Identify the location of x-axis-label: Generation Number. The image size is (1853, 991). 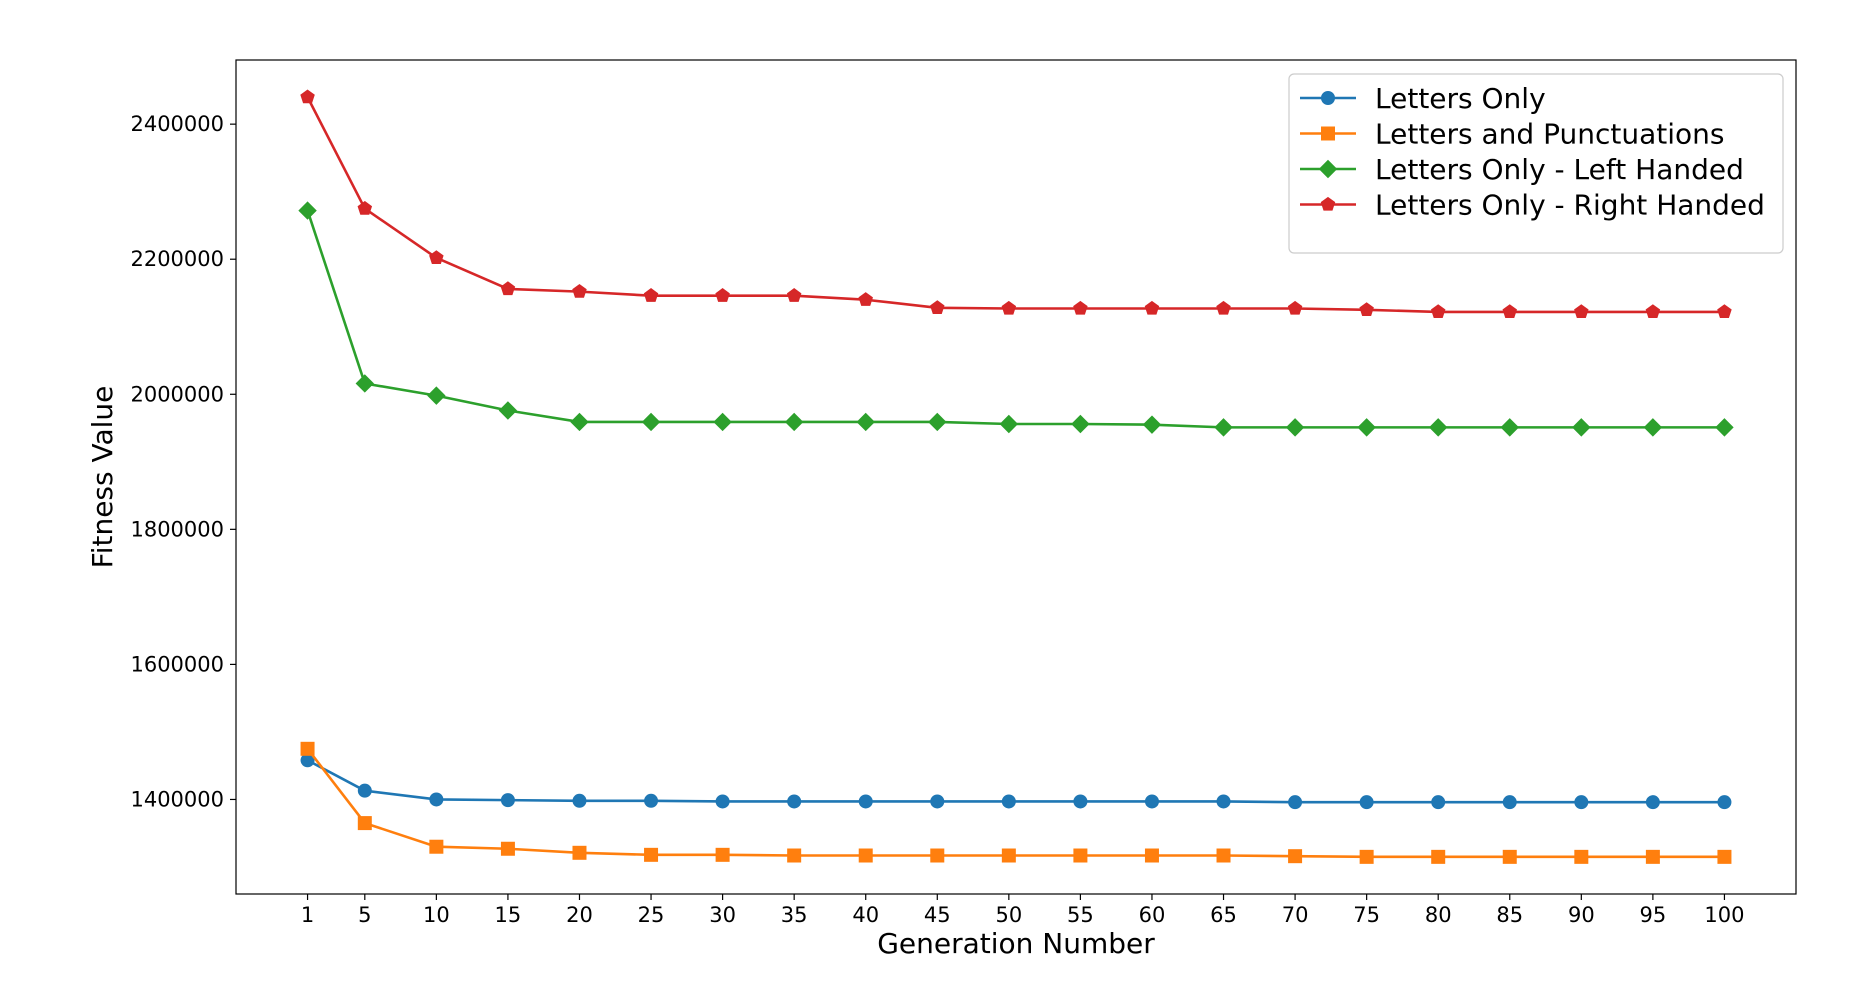
(1016, 943).